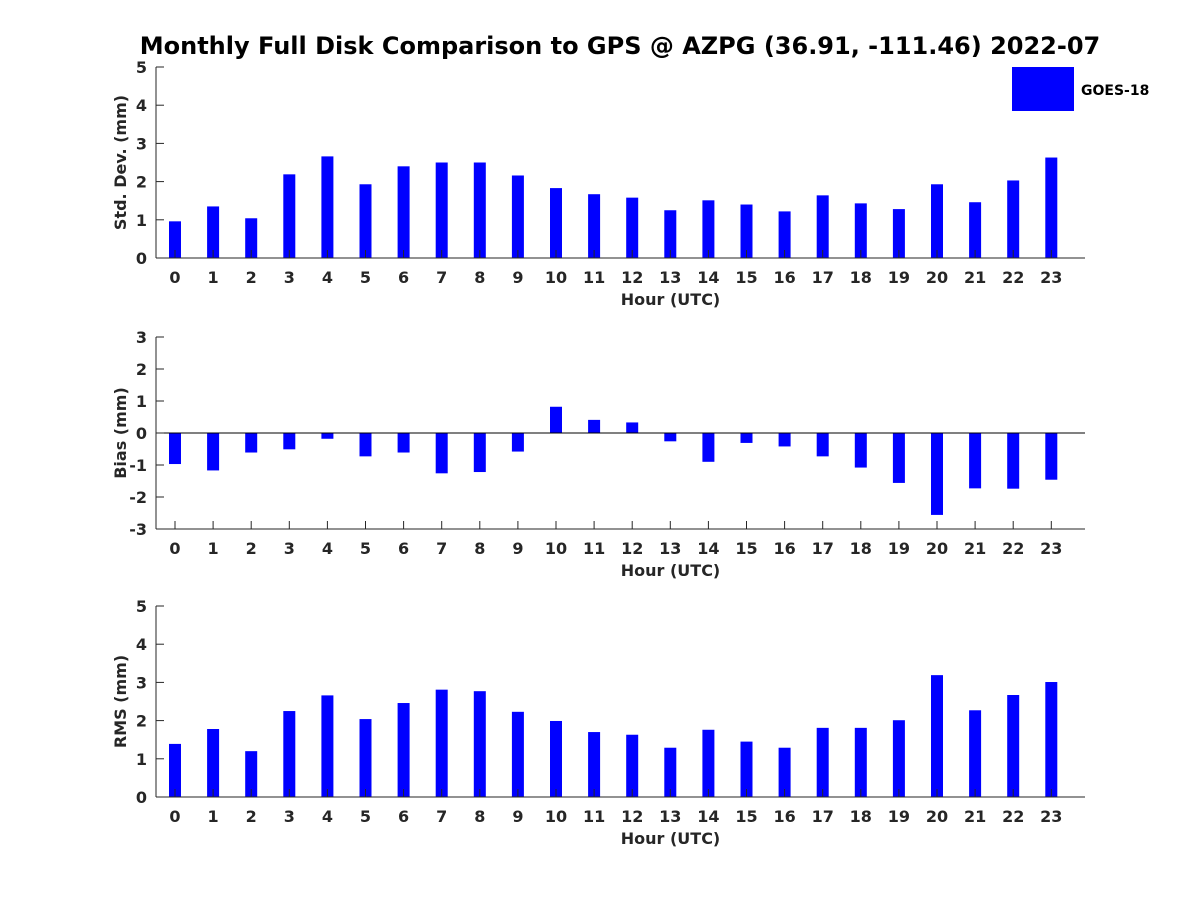 Image resolution: width=1200 pixels, height=905 pixels. What do you see at coordinates (1115, 91) in the screenshot?
I see `legend-label: GOES-18` at bounding box center [1115, 91].